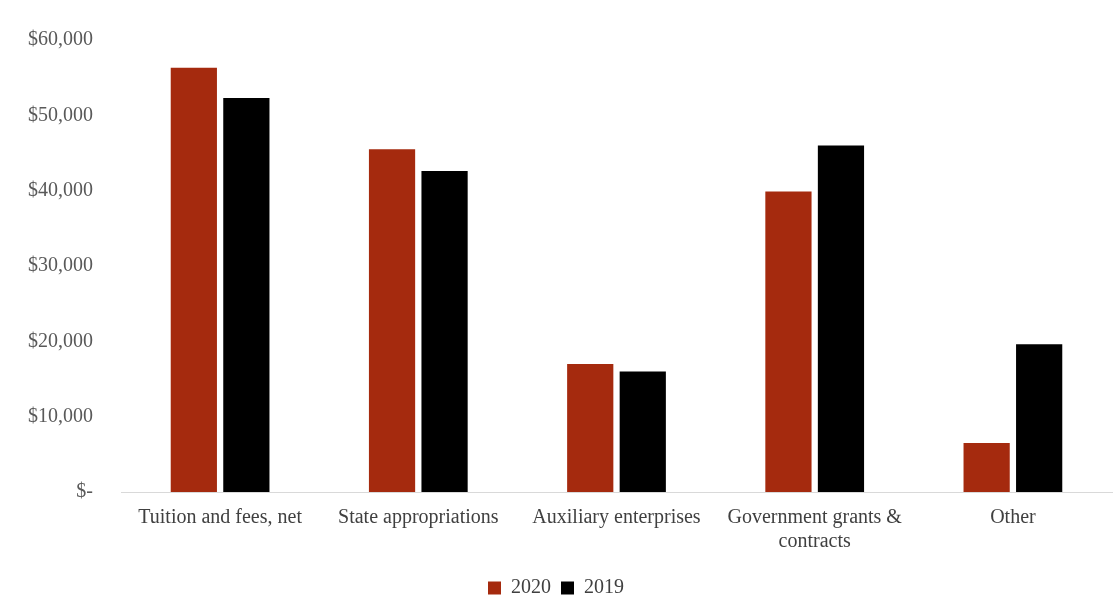 This screenshot has height=608, width=1116. Describe the element at coordinates (815, 528) in the screenshot. I see `x-tick-label: Government grants & contracts` at that location.